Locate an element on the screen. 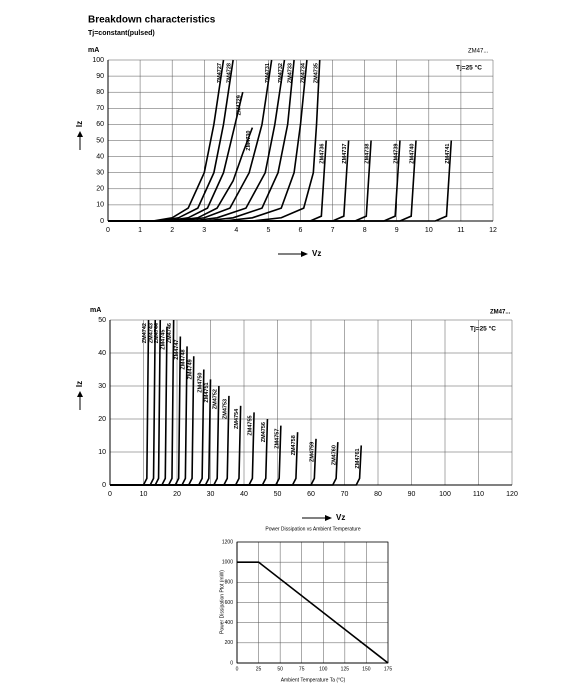 The height and width of the screenshot is (692, 578). y-tick-label: 60 is located at coordinates (100, 124).